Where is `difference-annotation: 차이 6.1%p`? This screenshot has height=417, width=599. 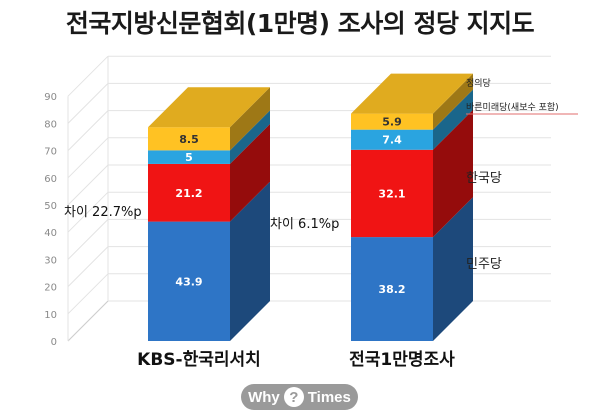 difference-annotation: 차이 6.1%p is located at coordinates (304, 224).